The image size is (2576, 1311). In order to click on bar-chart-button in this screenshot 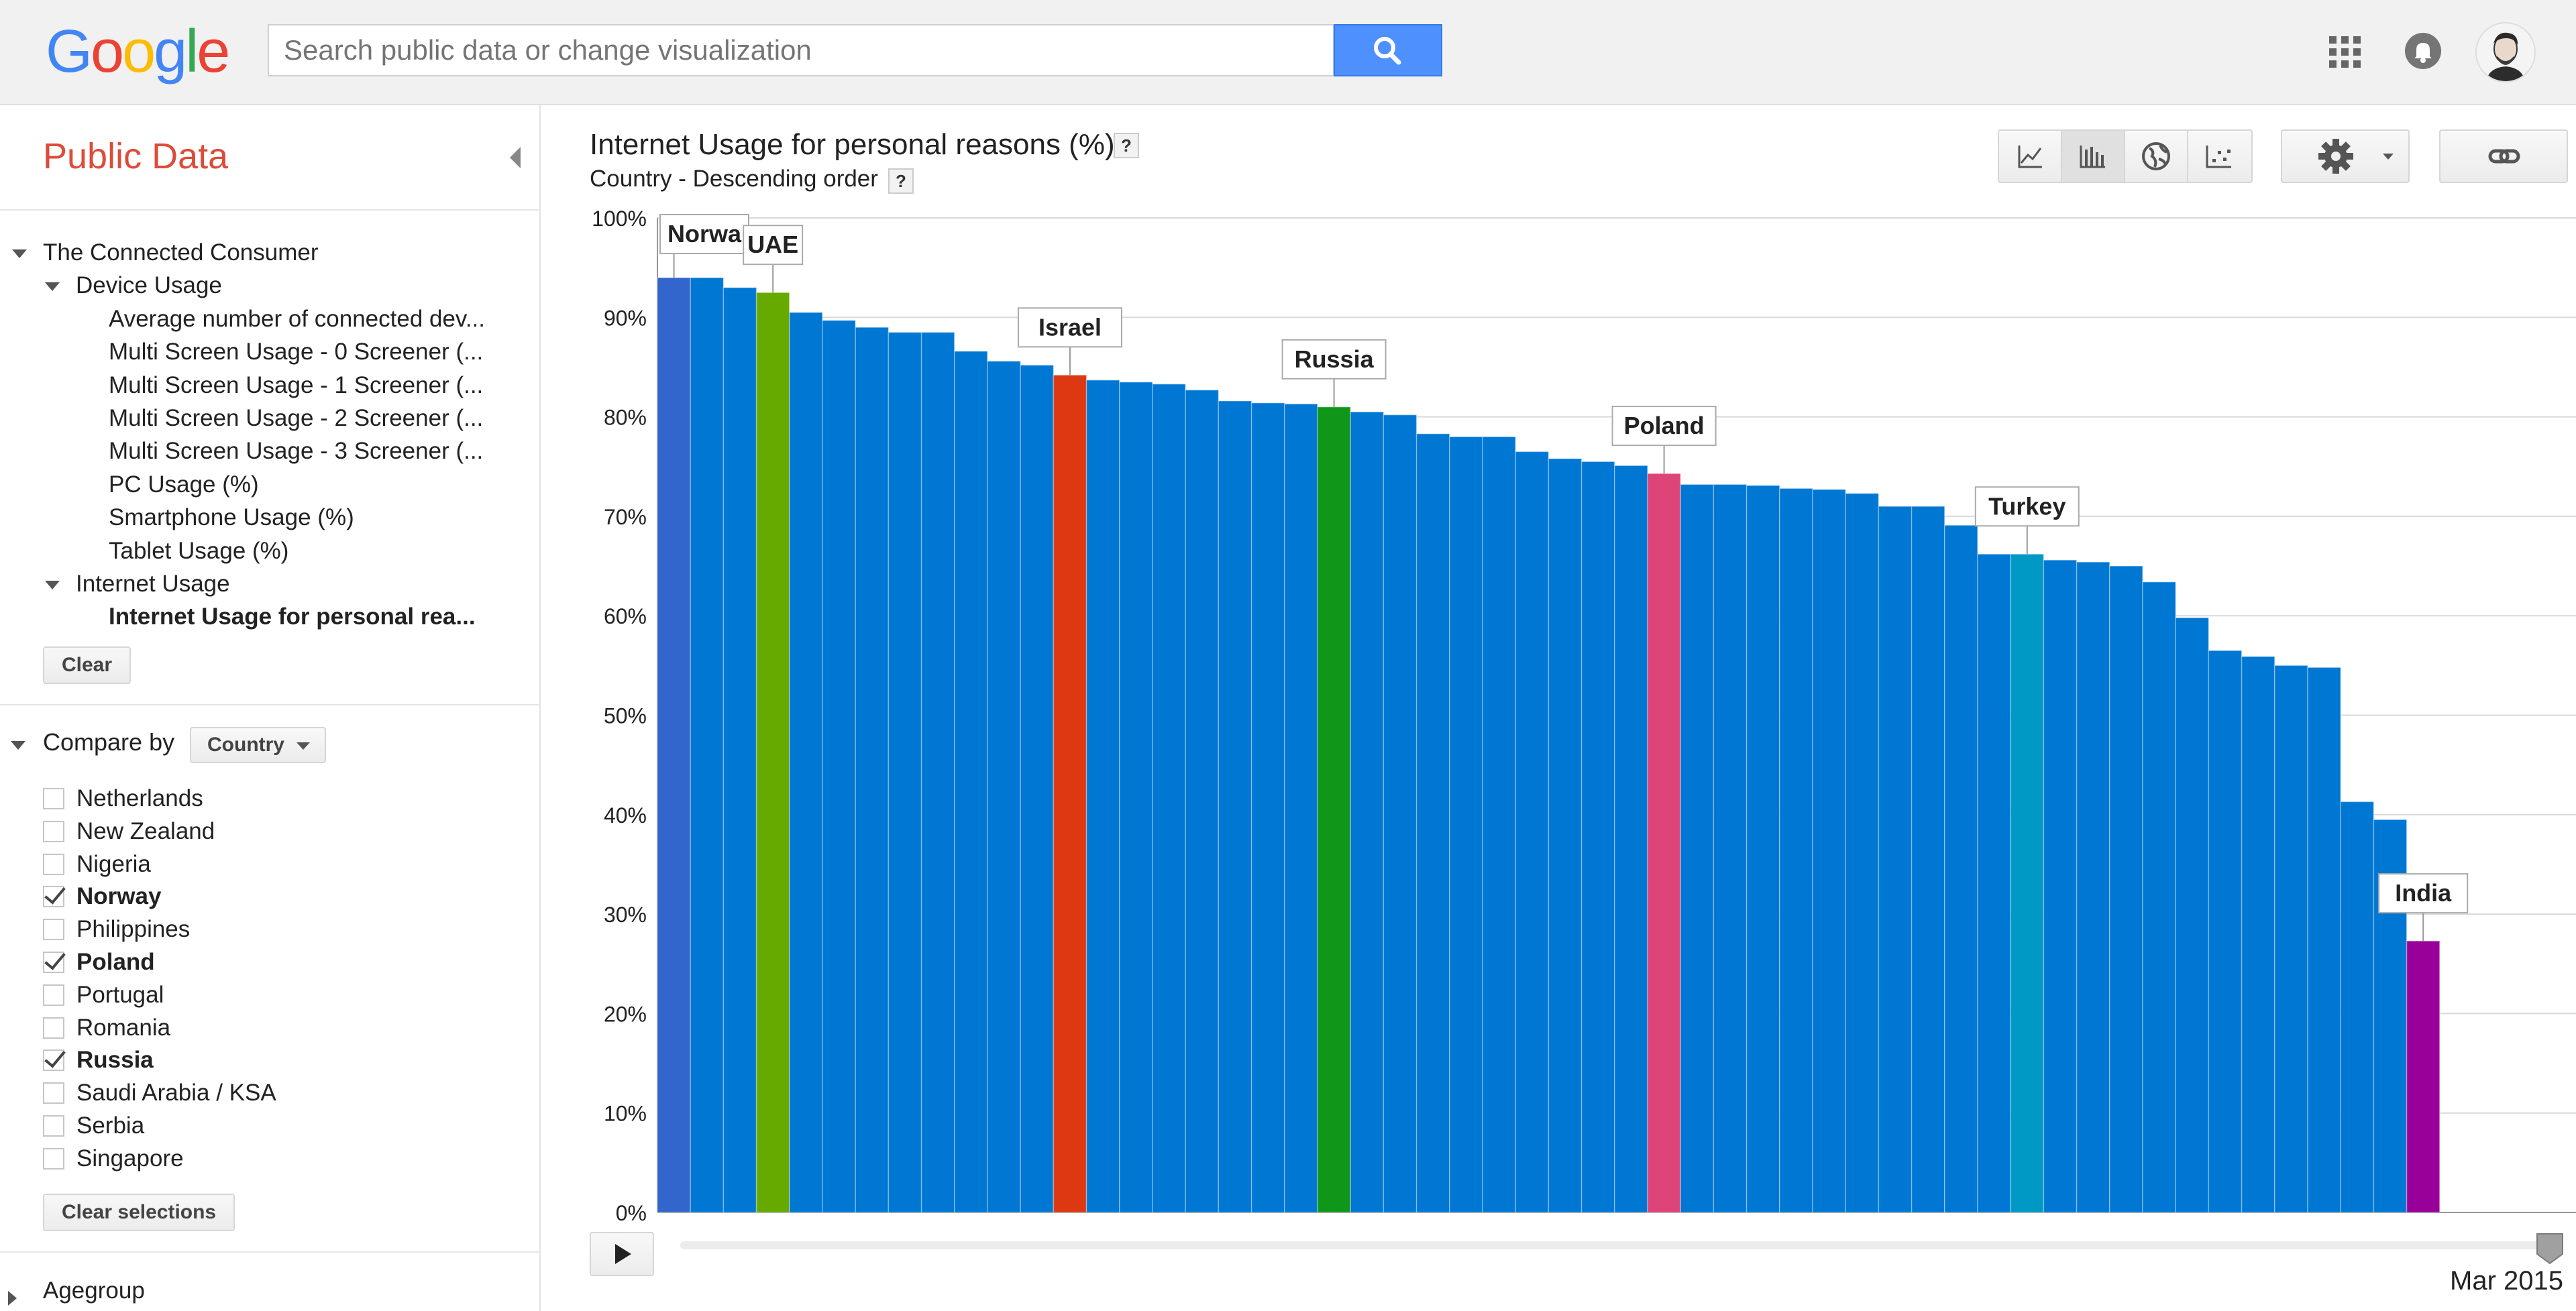, I will do `click(2093, 156)`.